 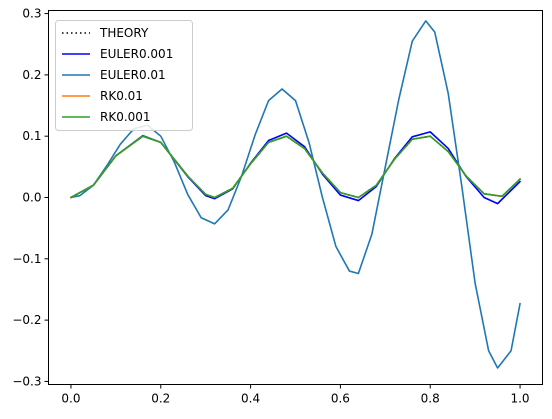 I want to click on y-tick-label: −0.3, so click(x=26, y=381).